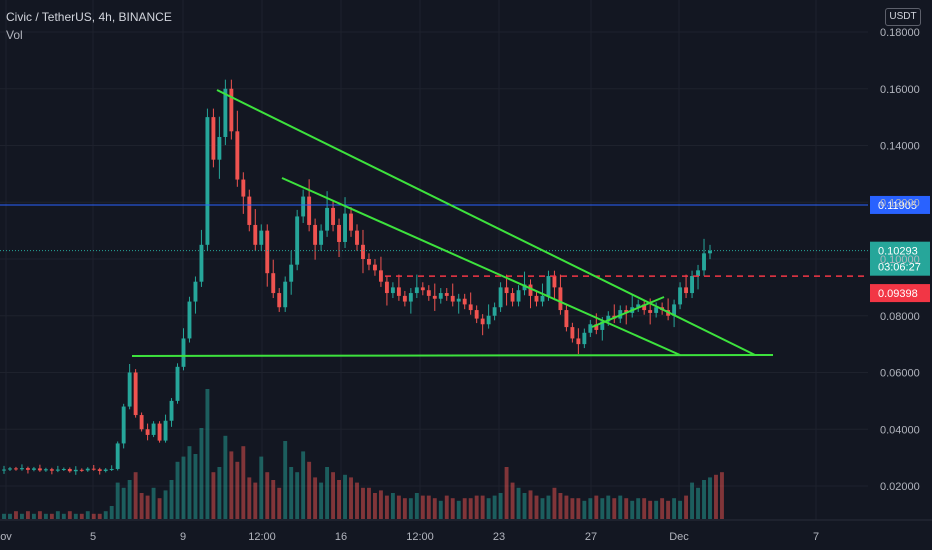 The width and height of the screenshot is (932, 550). I want to click on time-tick-label: ov, so click(6, 537).